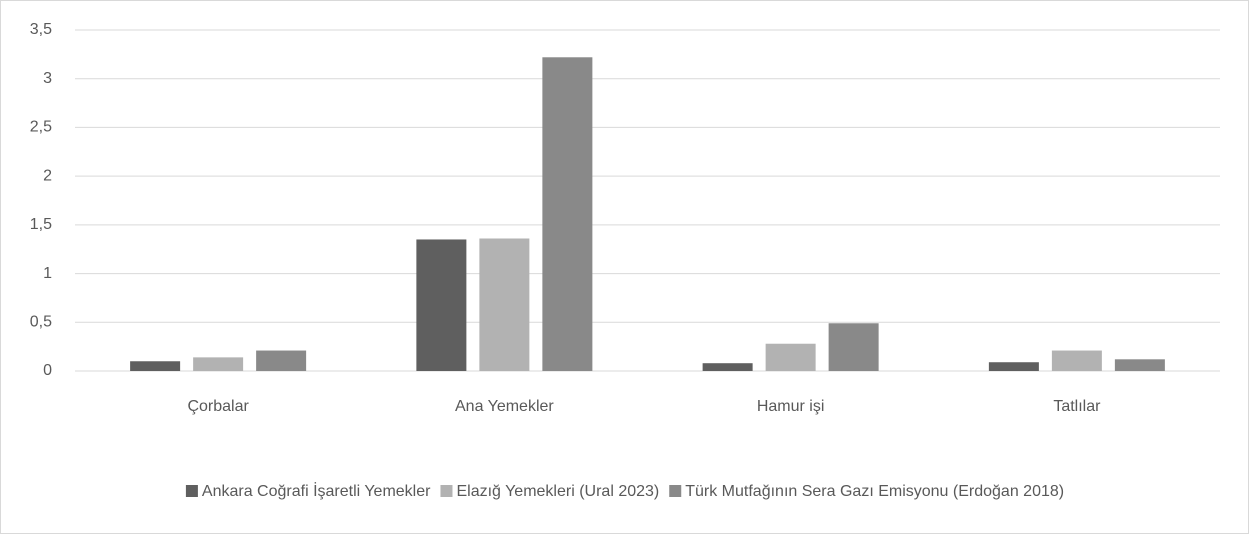  I want to click on y-tick-label: 1, so click(47, 273).